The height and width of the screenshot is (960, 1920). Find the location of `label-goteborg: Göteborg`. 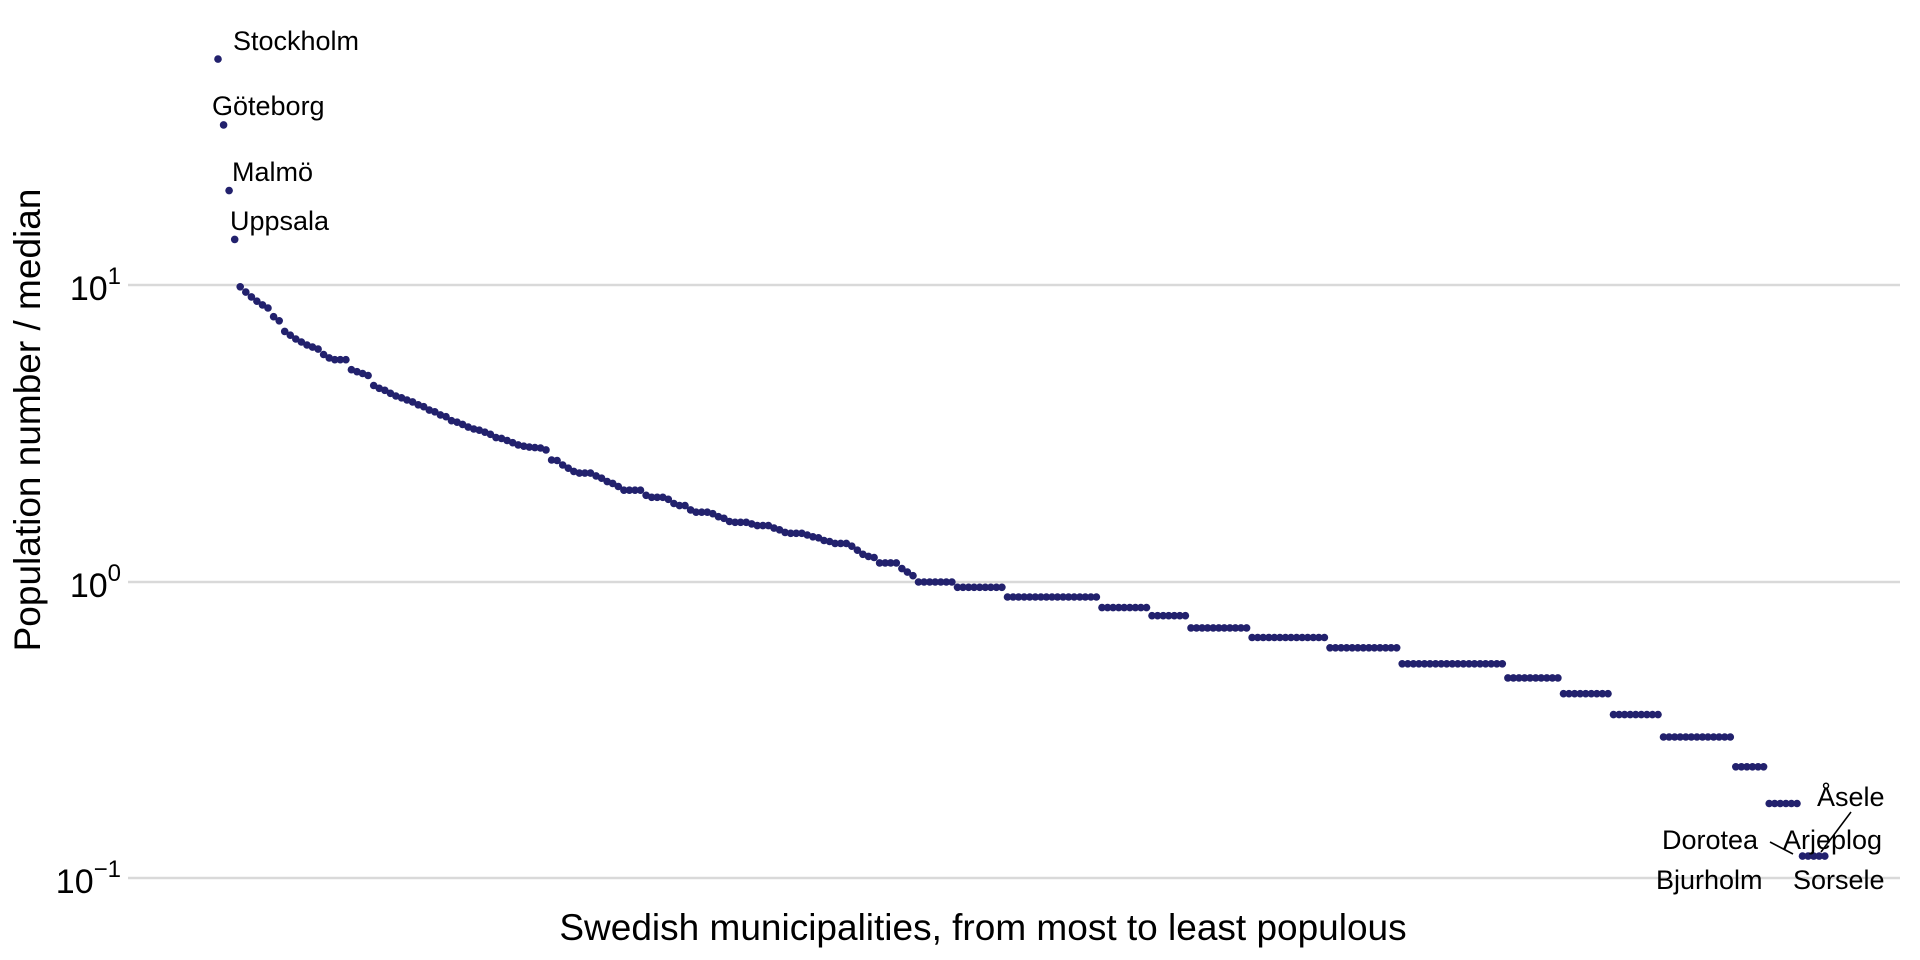

label-goteborg: Göteborg is located at coordinates (268, 106).